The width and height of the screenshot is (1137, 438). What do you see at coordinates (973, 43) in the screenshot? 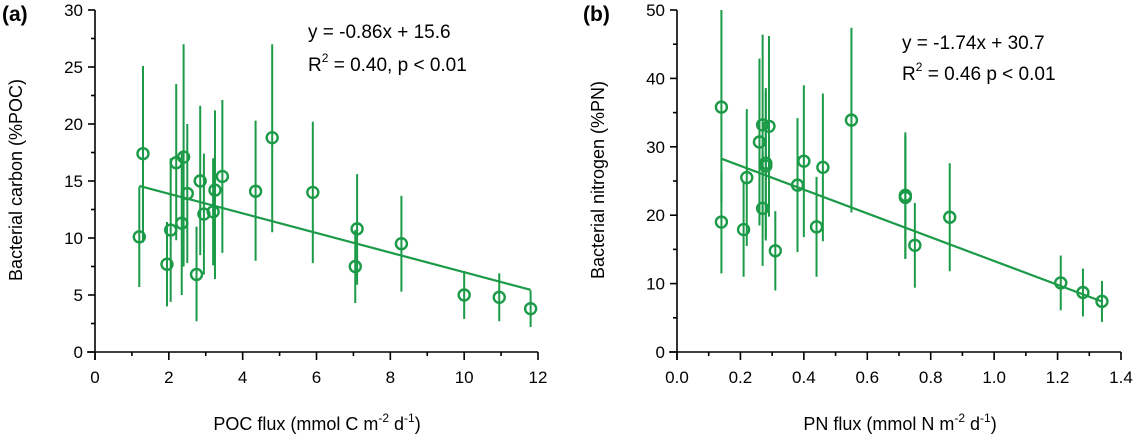
I see `fit-equation-b: y = -1.74x + 30.7` at bounding box center [973, 43].